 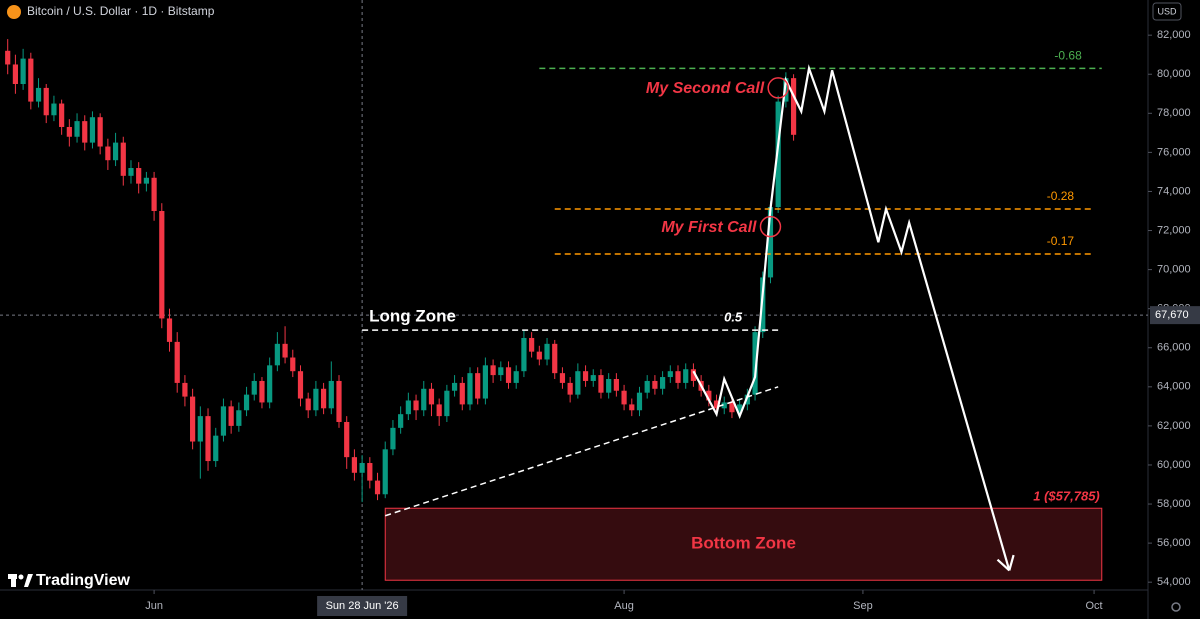 I want to click on y-tick-label: 70,000, so click(x=1174, y=270).